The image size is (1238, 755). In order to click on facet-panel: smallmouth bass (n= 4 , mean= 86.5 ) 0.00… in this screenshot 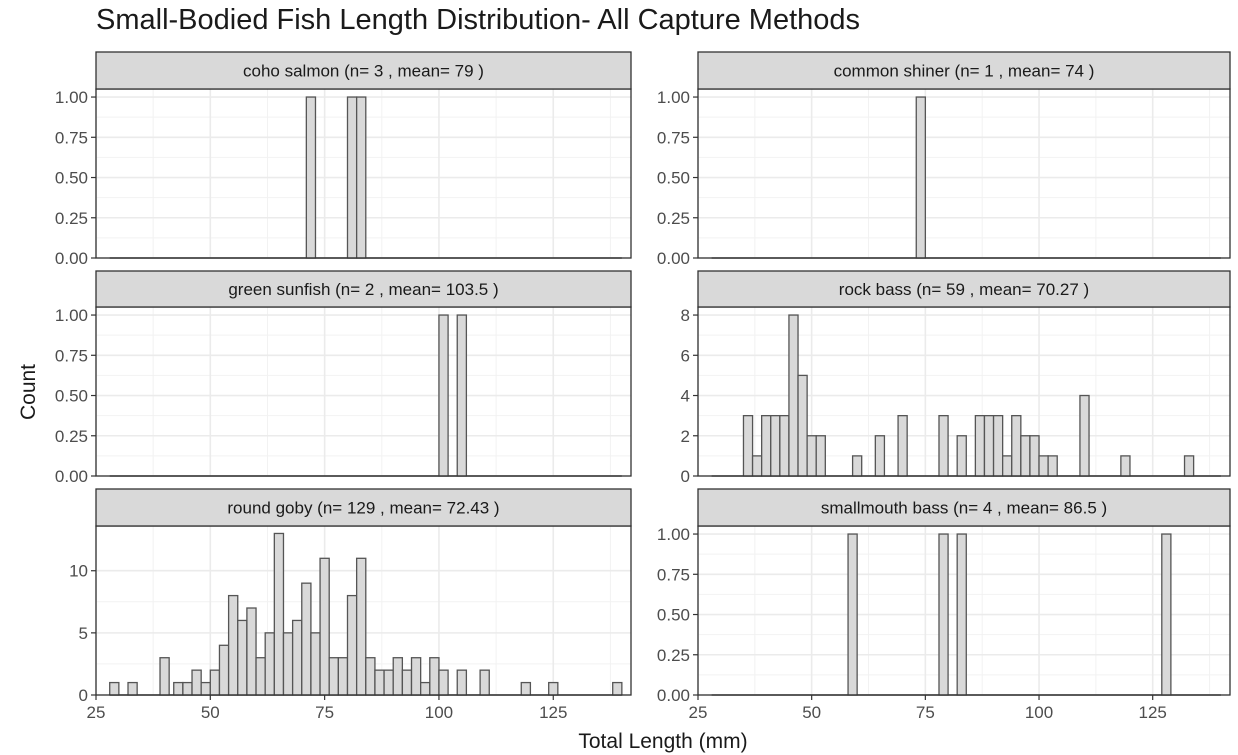, I will do `click(944, 605)`.